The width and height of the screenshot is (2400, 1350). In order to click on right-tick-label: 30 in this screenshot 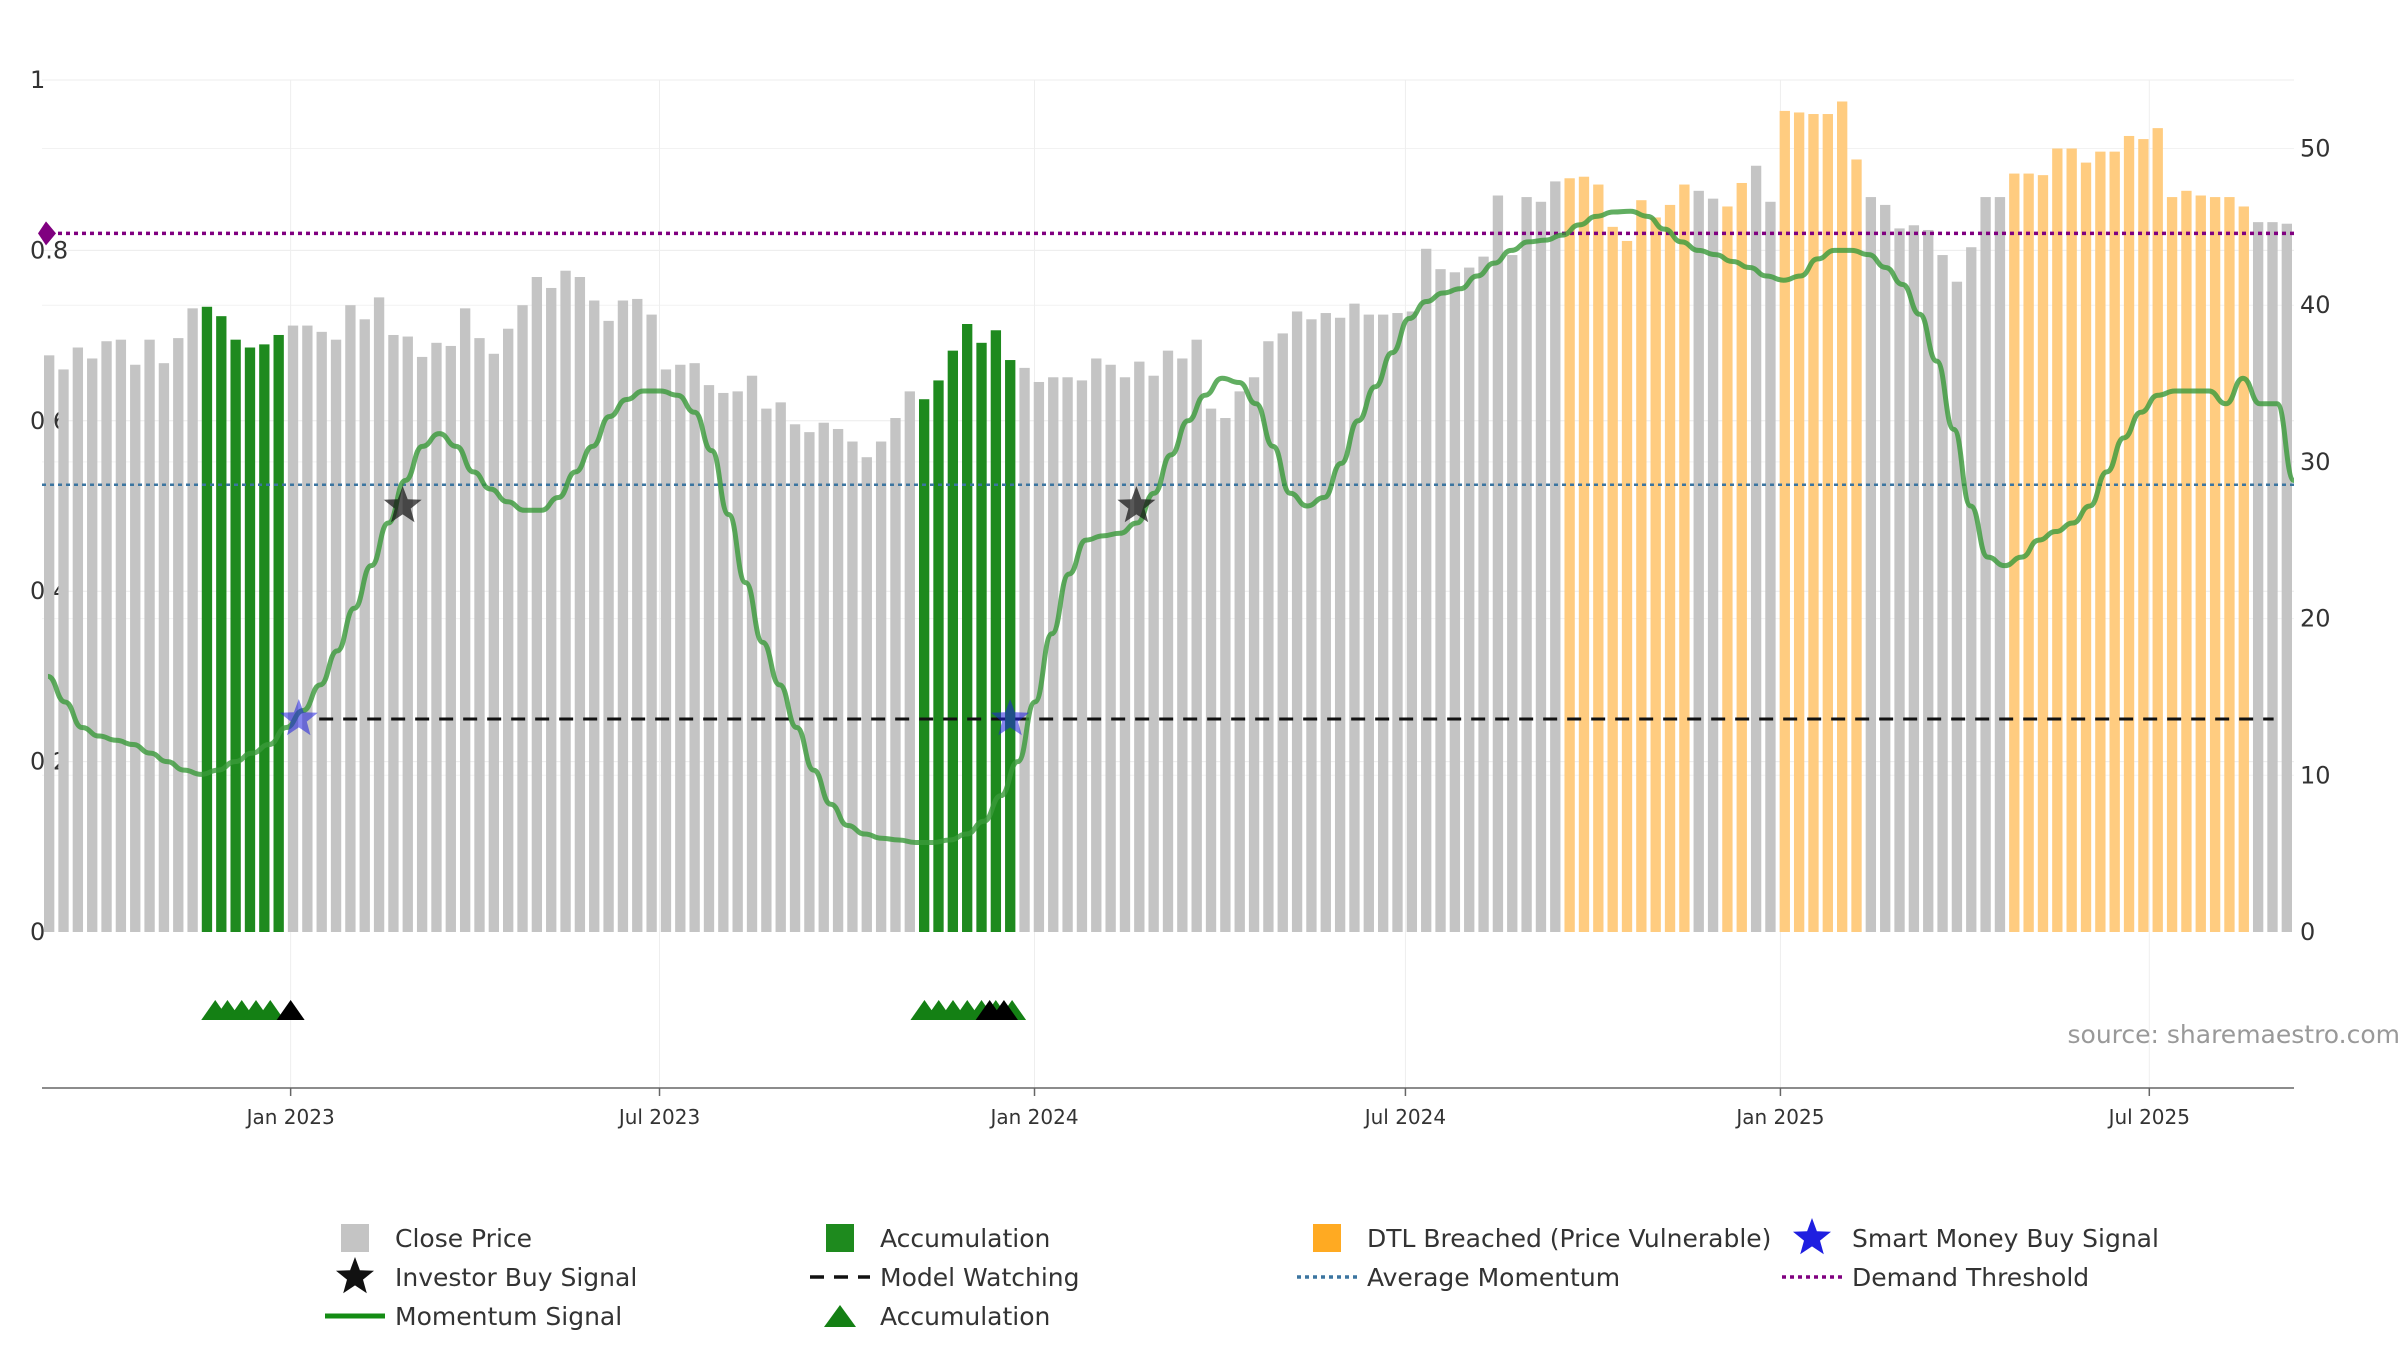, I will do `click(2315, 462)`.